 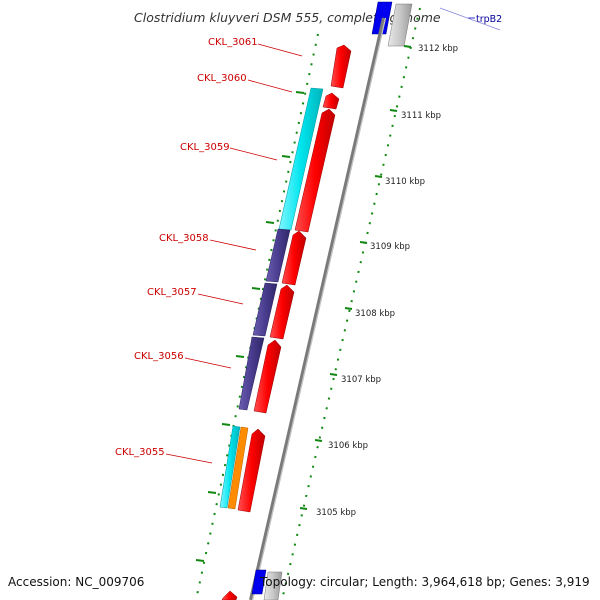 I want to click on gene-label-3055: CKL_3055, so click(x=140, y=452).